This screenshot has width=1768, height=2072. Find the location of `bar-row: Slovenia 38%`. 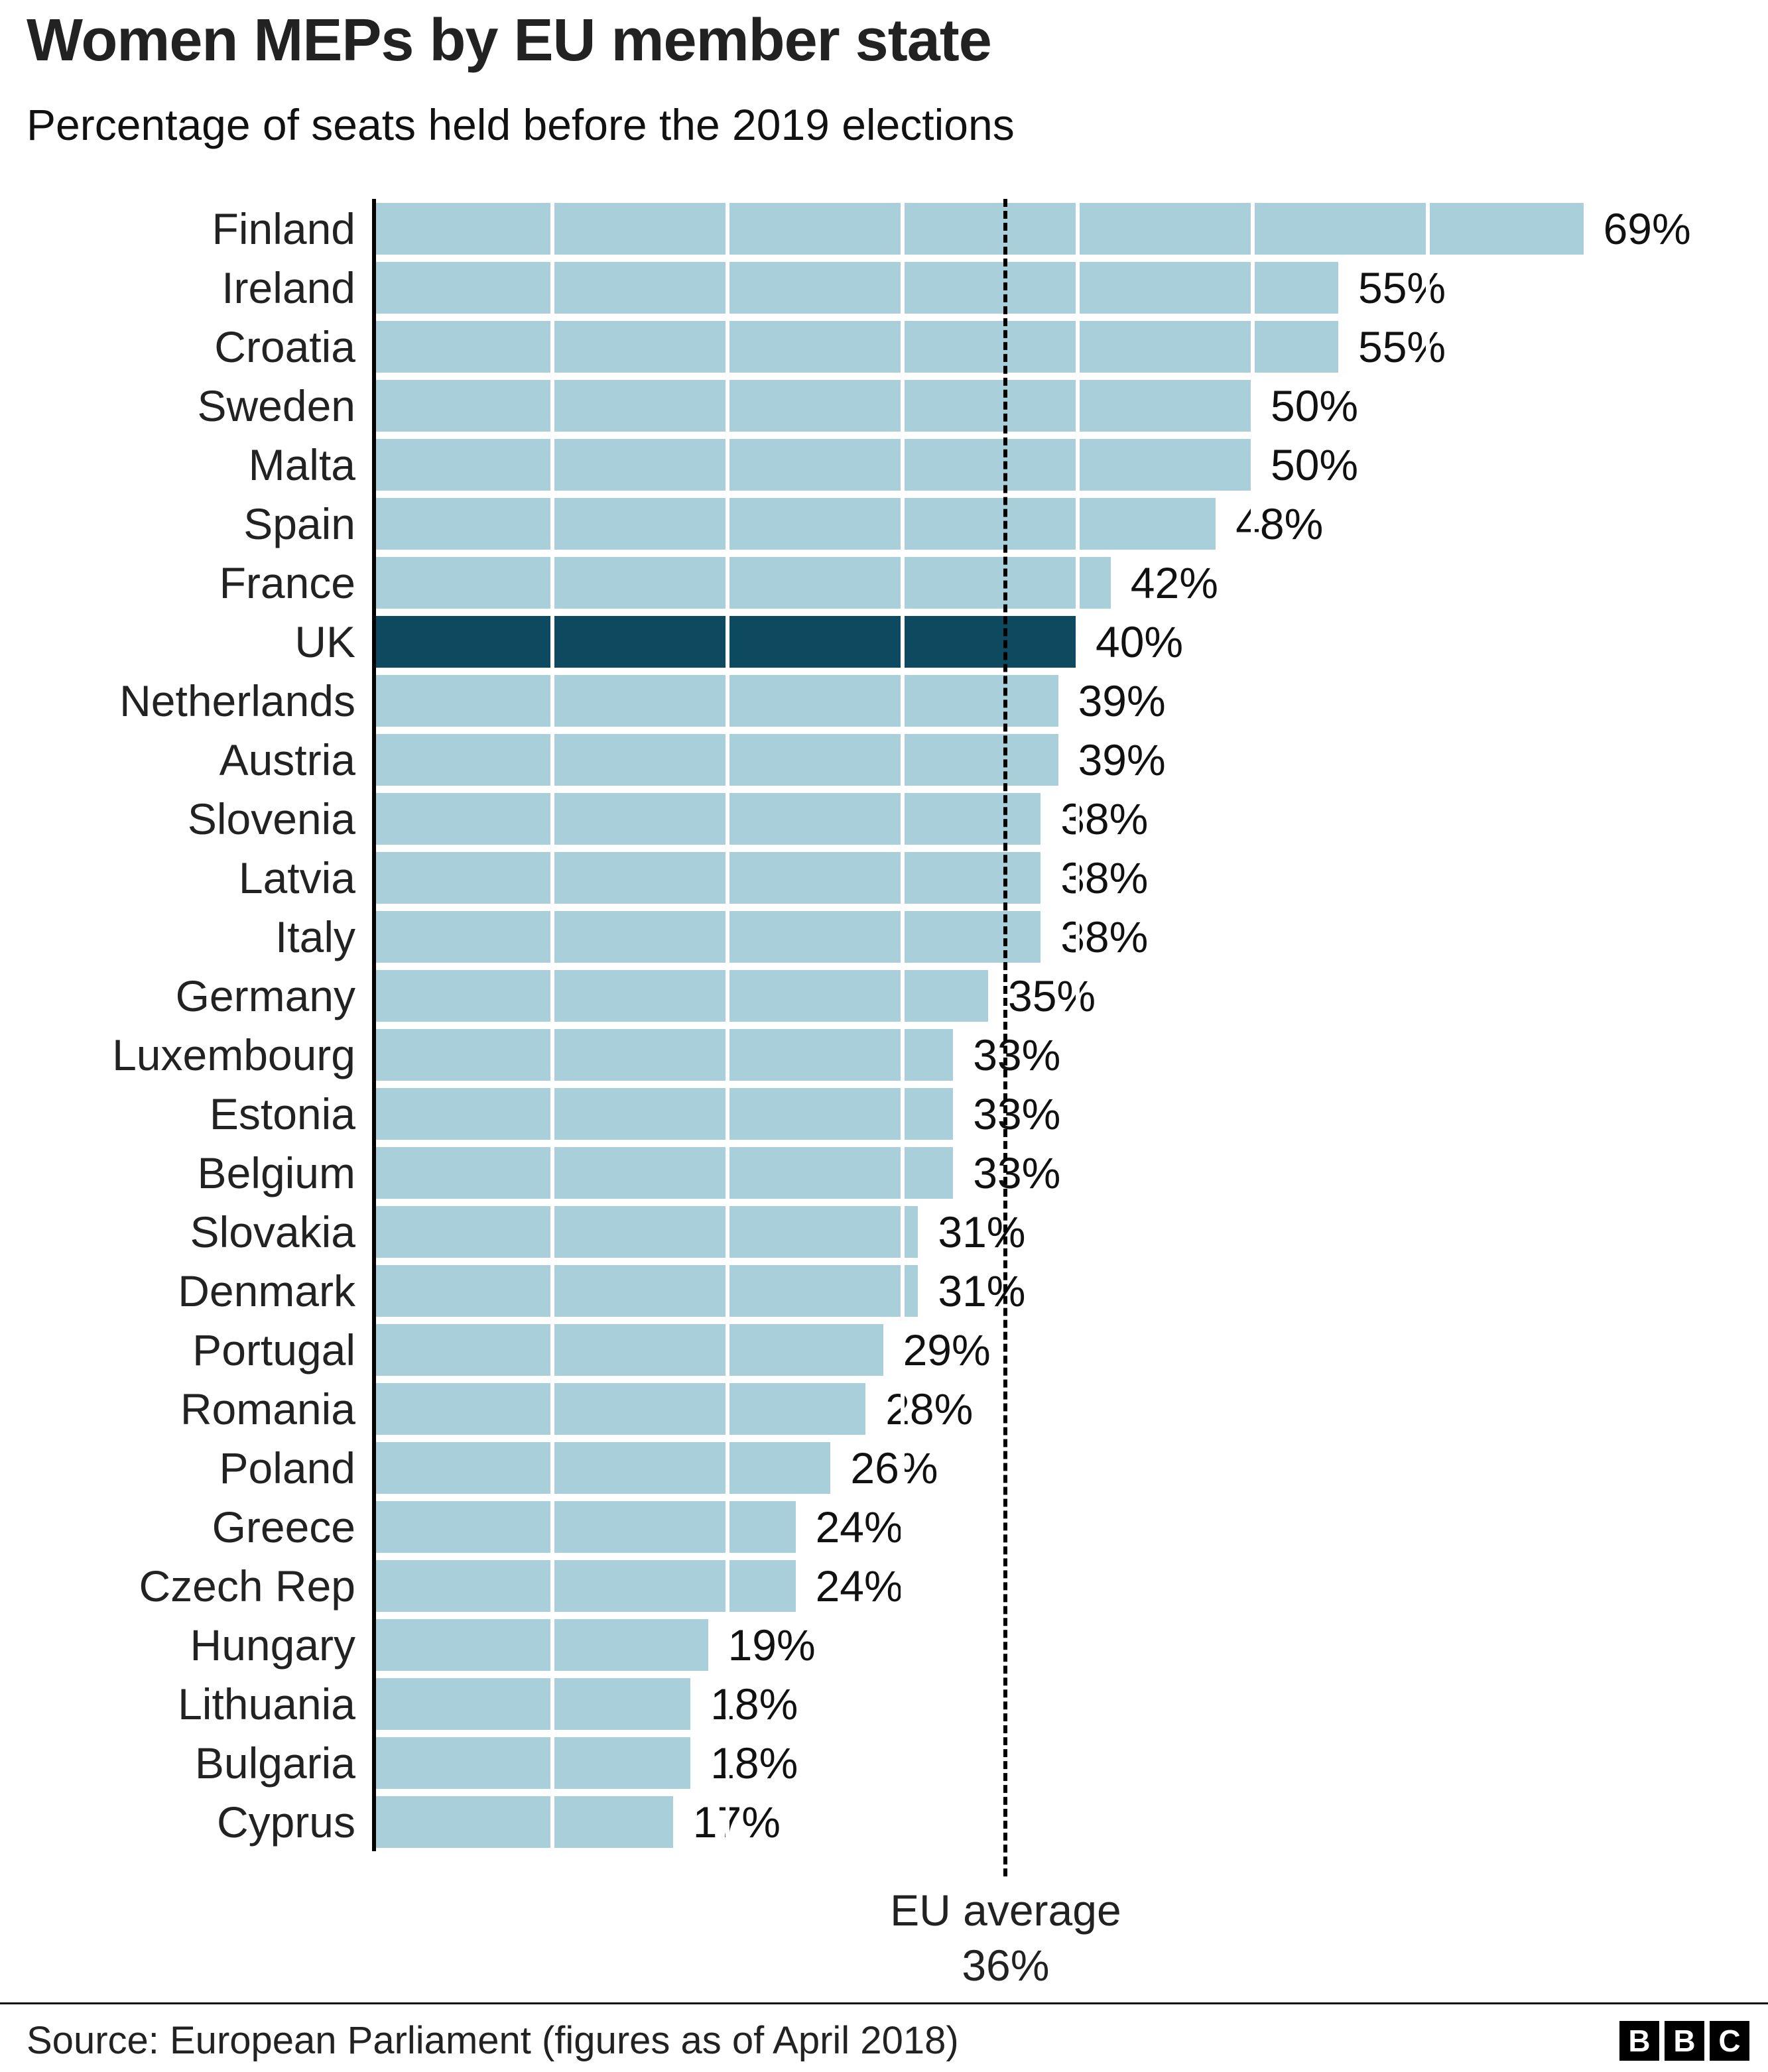

bar-row: Slovenia 38% is located at coordinates (884, 818).